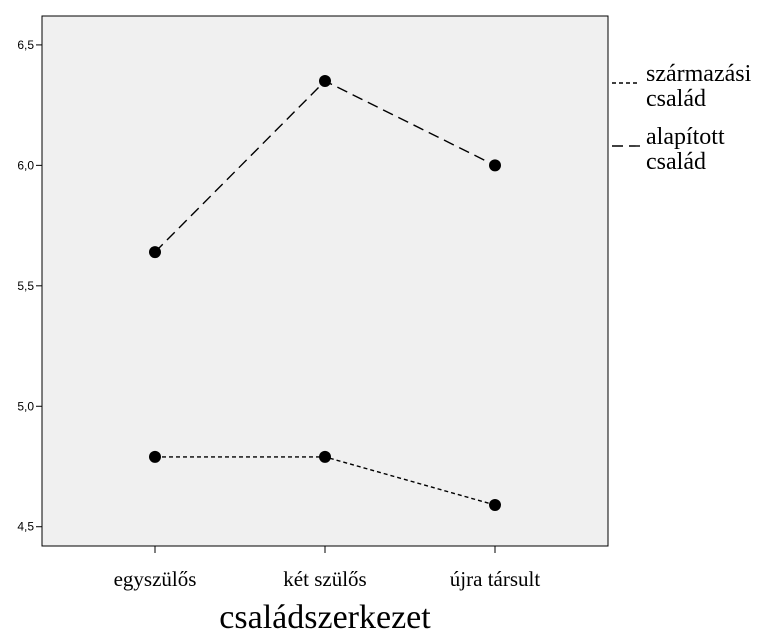  What do you see at coordinates (25, 527) in the screenshot?
I see `y-tick-label: 4,5` at bounding box center [25, 527].